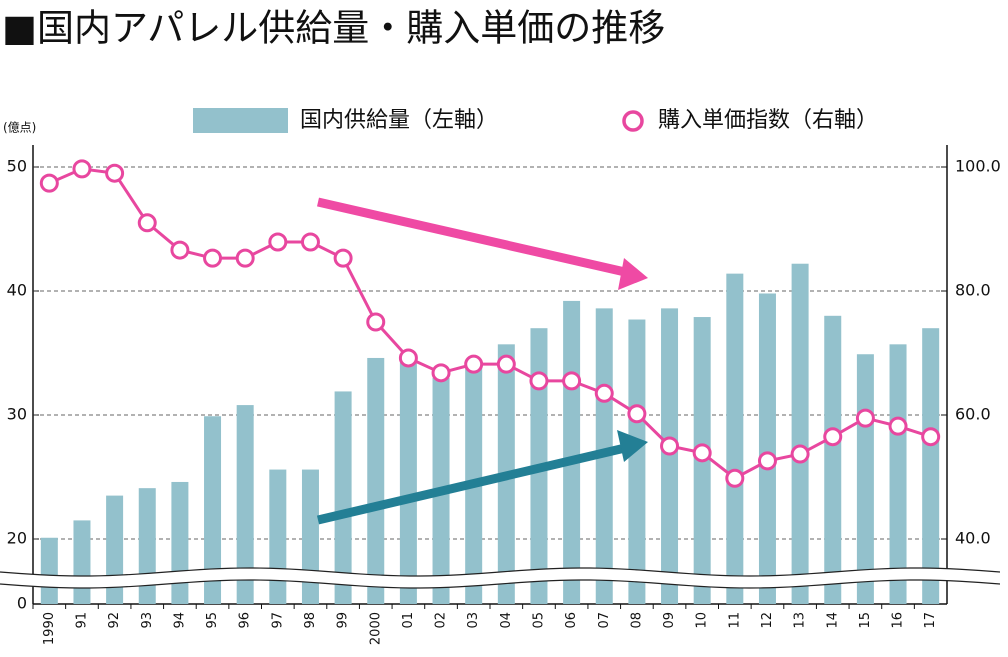  Describe the element at coordinates (399, 120) in the screenshot. I see `legend-label: 国内供給量（左軸）` at that location.